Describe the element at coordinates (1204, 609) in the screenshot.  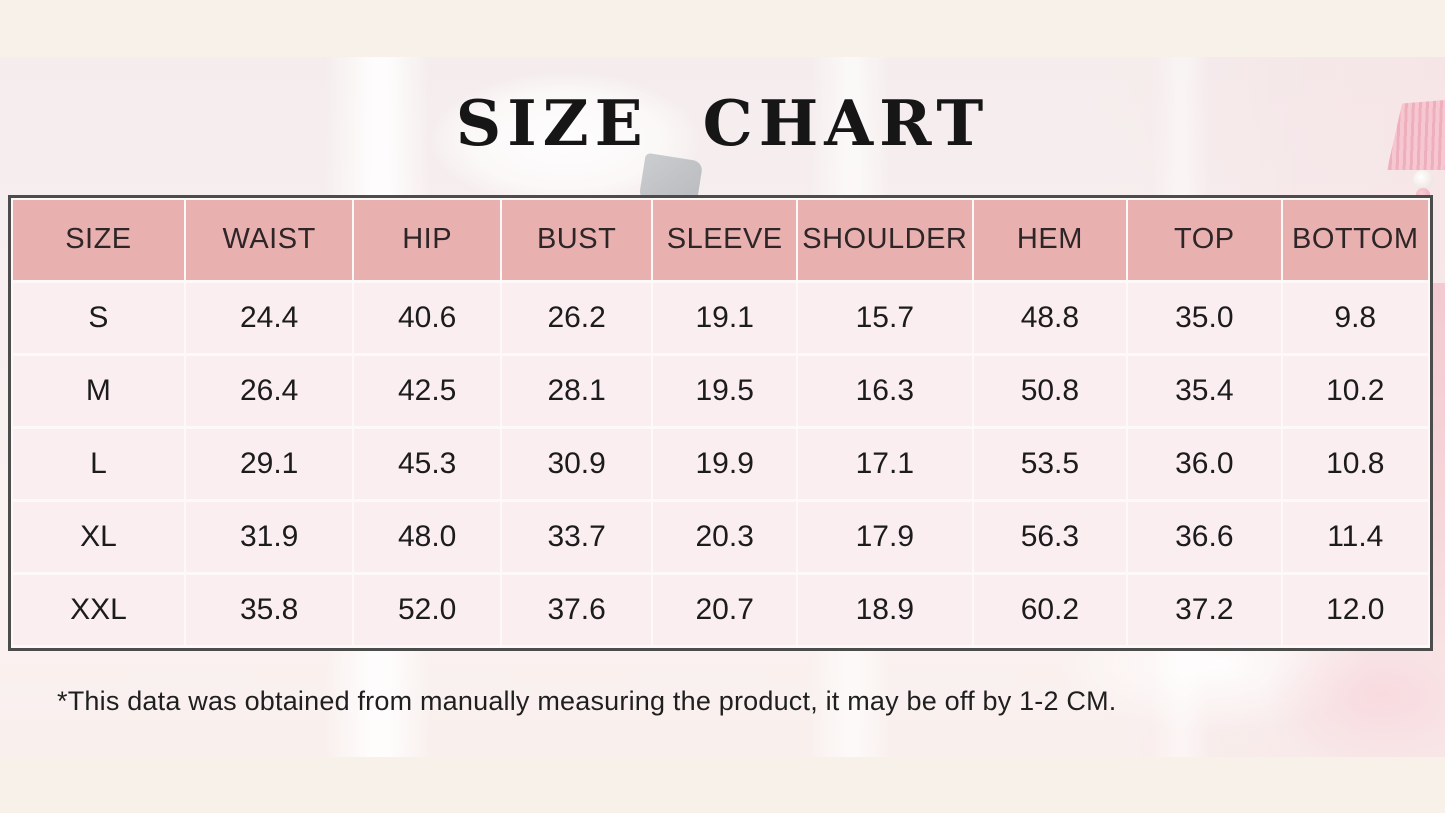
I see `measurement-cell: 37.2` at that location.